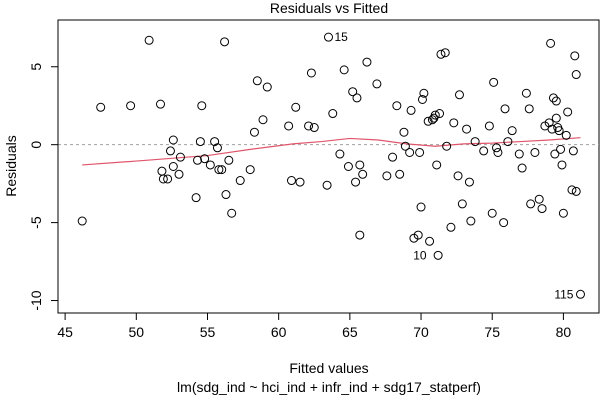  I want to click on x-tick-label: 55, so click(208, 332).